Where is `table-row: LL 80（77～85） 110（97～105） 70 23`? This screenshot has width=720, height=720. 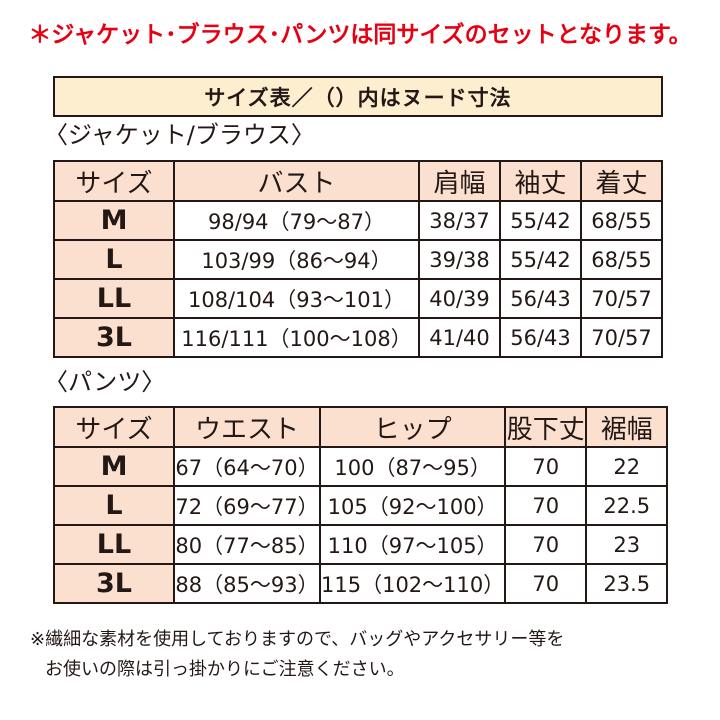
table-row: LL 80（77～85） 110（97～105） 70 23 is located at coordinates (361, 544).